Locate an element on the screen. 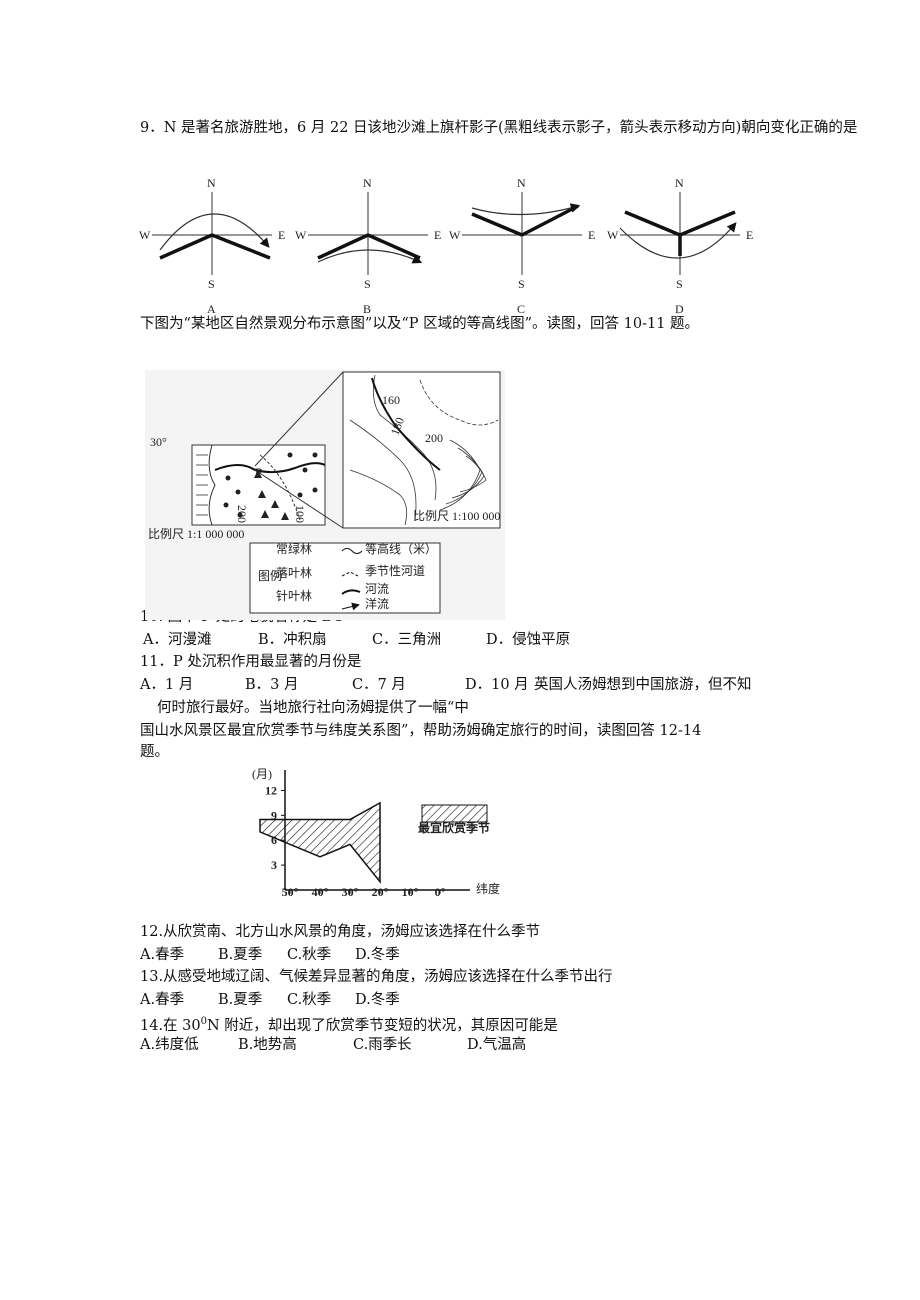 The height and width of the screenshot is (1300, 920). legend-label: 最宜欣赏季节 is located at coordinates (454, 827).